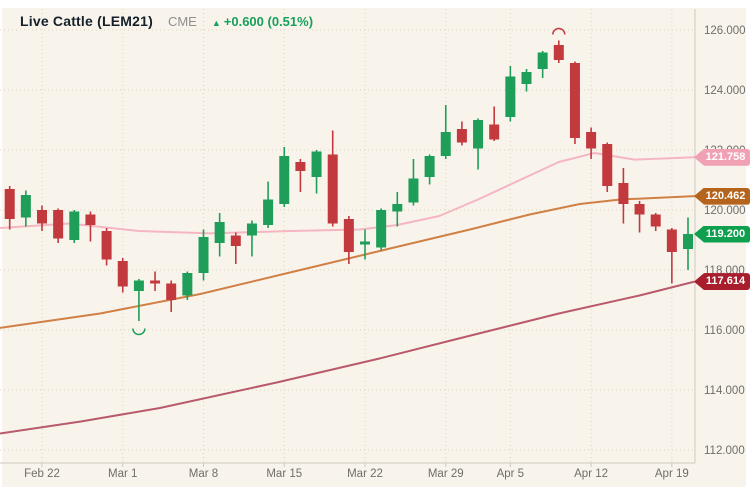  Describe the element at coordinates (724, 451) in the screenshot. I see `y-axis-label: 112.000` at that location.